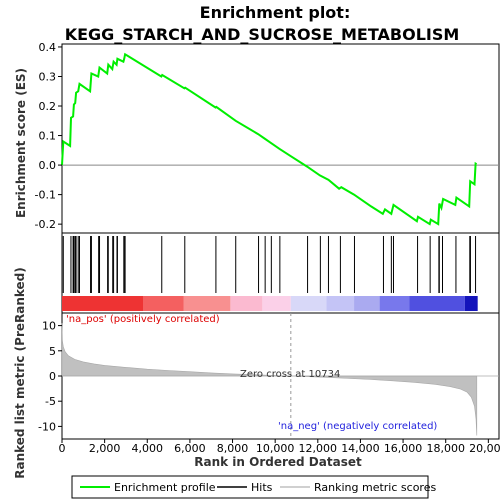 This screenshot has width=500, height=500. What do you see at coordinates (49, 326) in the screenshot?
I see `metric-ytick-label-0: 10` at bounding box center [49, 326].